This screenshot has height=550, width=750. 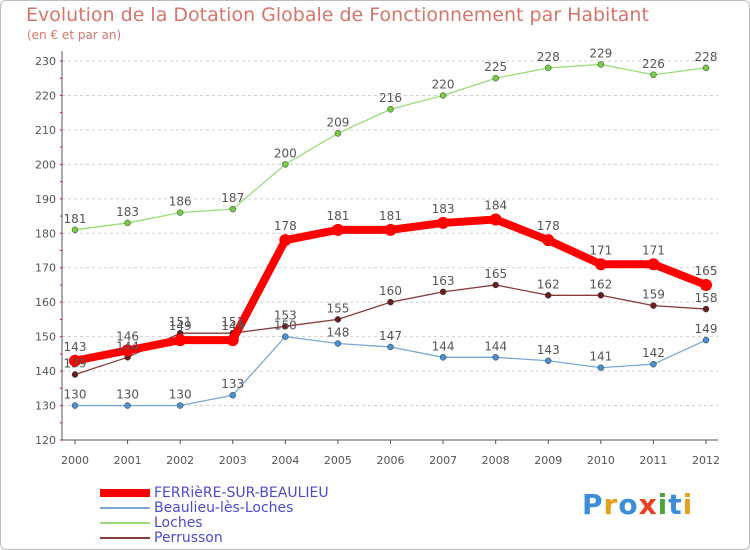 What do you see at coordinates (285, 460) in the screenshot?
I see `x-tick-label: 2004` at bounding box center [285, 460].